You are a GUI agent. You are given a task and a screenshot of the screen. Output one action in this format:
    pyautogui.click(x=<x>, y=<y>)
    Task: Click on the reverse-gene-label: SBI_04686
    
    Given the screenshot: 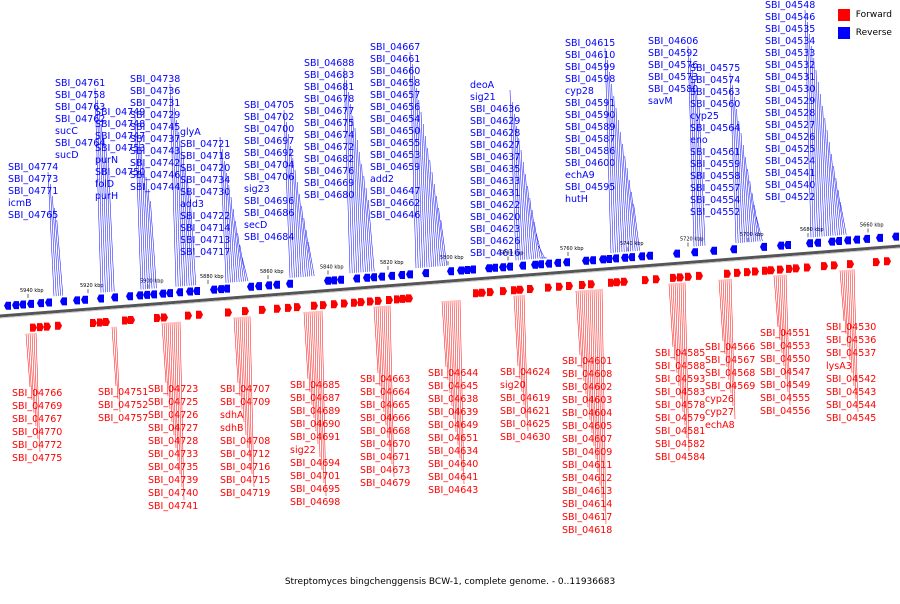 What is the action you would take?
    pyautogui.click(x=269, y=213)
    